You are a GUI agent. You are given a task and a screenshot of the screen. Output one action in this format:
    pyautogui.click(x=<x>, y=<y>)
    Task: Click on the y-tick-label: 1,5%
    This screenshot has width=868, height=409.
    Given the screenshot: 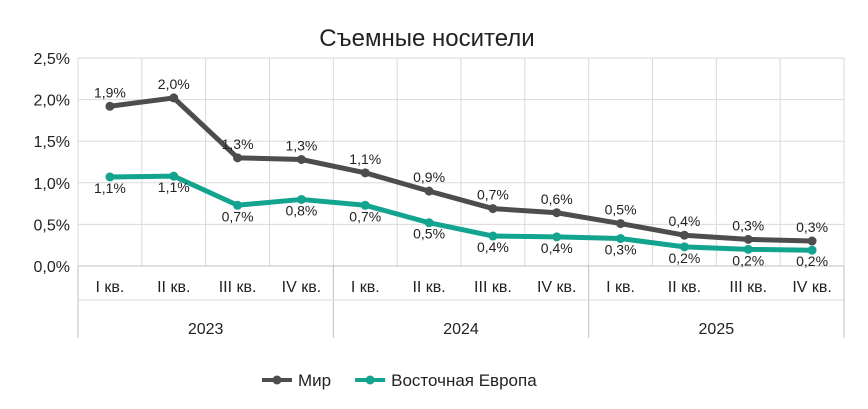 What is the action you would take?
    pyautogui.click(x=52, y=142)
    